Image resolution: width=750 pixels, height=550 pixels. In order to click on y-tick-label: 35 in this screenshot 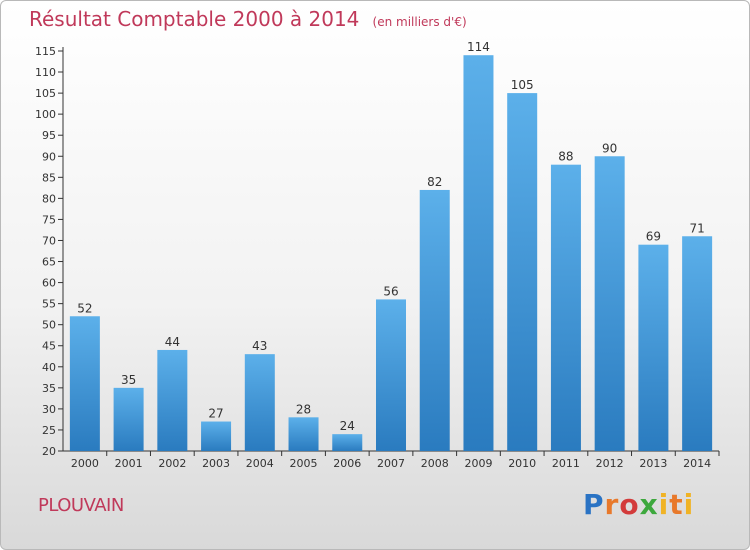, I will do `click(49, 388)`.